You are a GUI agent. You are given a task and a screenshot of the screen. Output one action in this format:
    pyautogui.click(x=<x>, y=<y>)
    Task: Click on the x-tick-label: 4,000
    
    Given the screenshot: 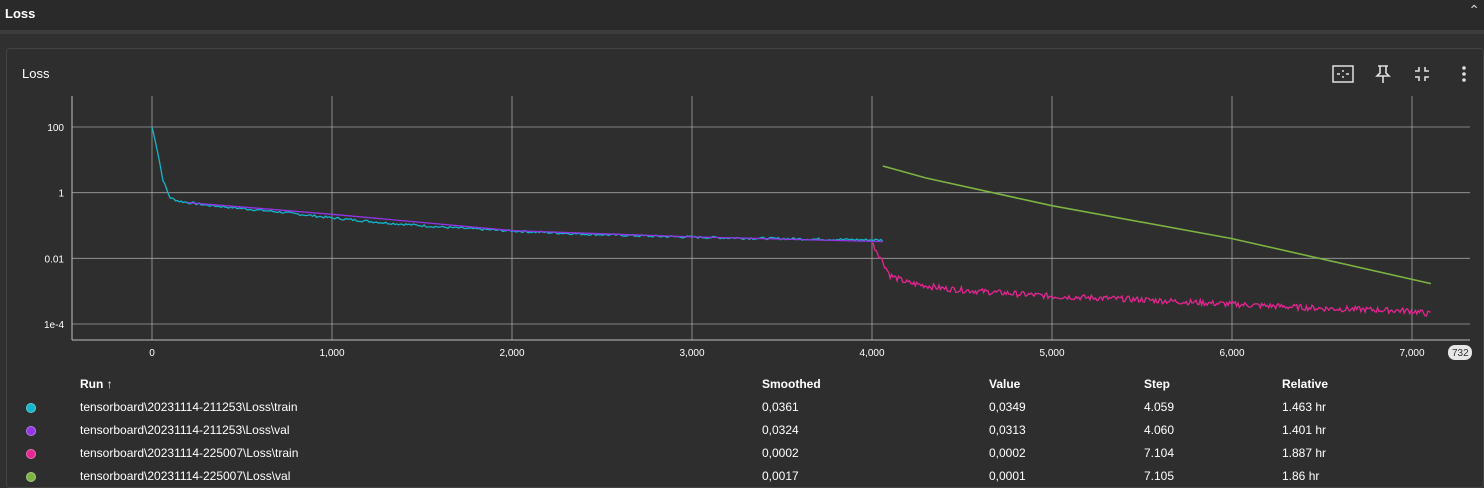 What is the action you would take?
    pyautogui.click(x=871, y=353)
    